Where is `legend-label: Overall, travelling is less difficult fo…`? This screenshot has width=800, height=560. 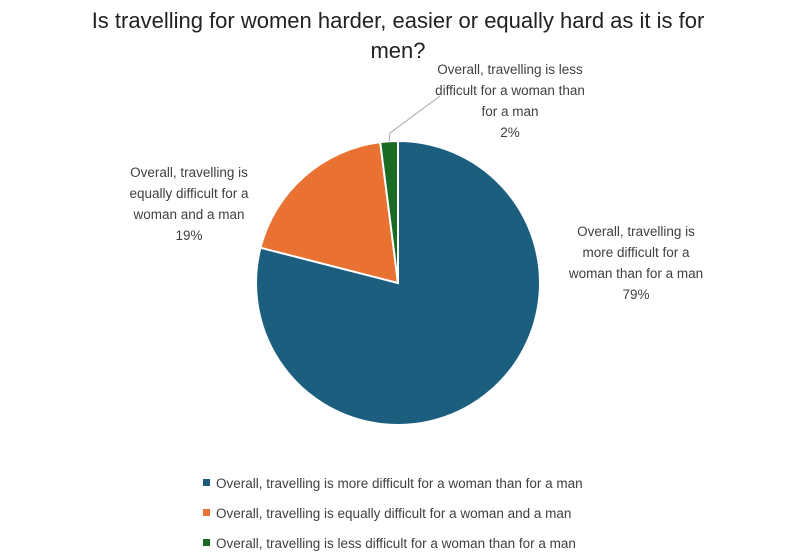 legend-label: Overall, travelling is less difficult fo… is located at coordinates (396, 543).